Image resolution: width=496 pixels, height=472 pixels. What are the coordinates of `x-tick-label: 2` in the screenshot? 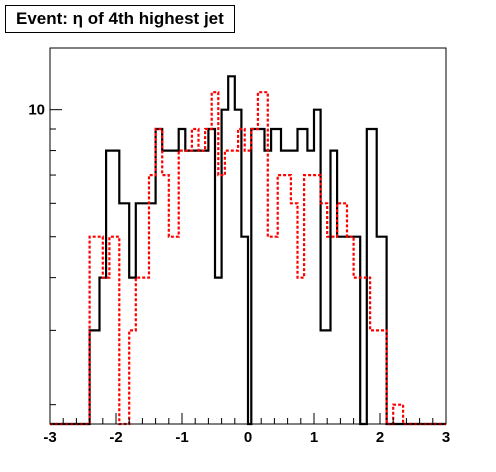 It's located at (380, 437).